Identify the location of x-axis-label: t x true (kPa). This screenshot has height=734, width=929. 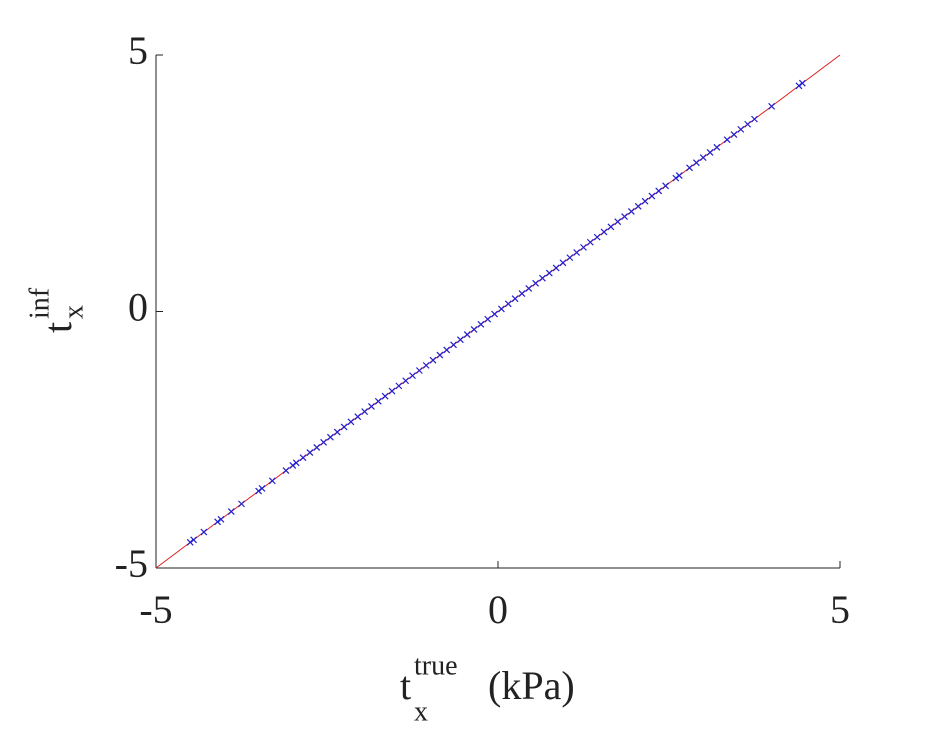
(487, 688).